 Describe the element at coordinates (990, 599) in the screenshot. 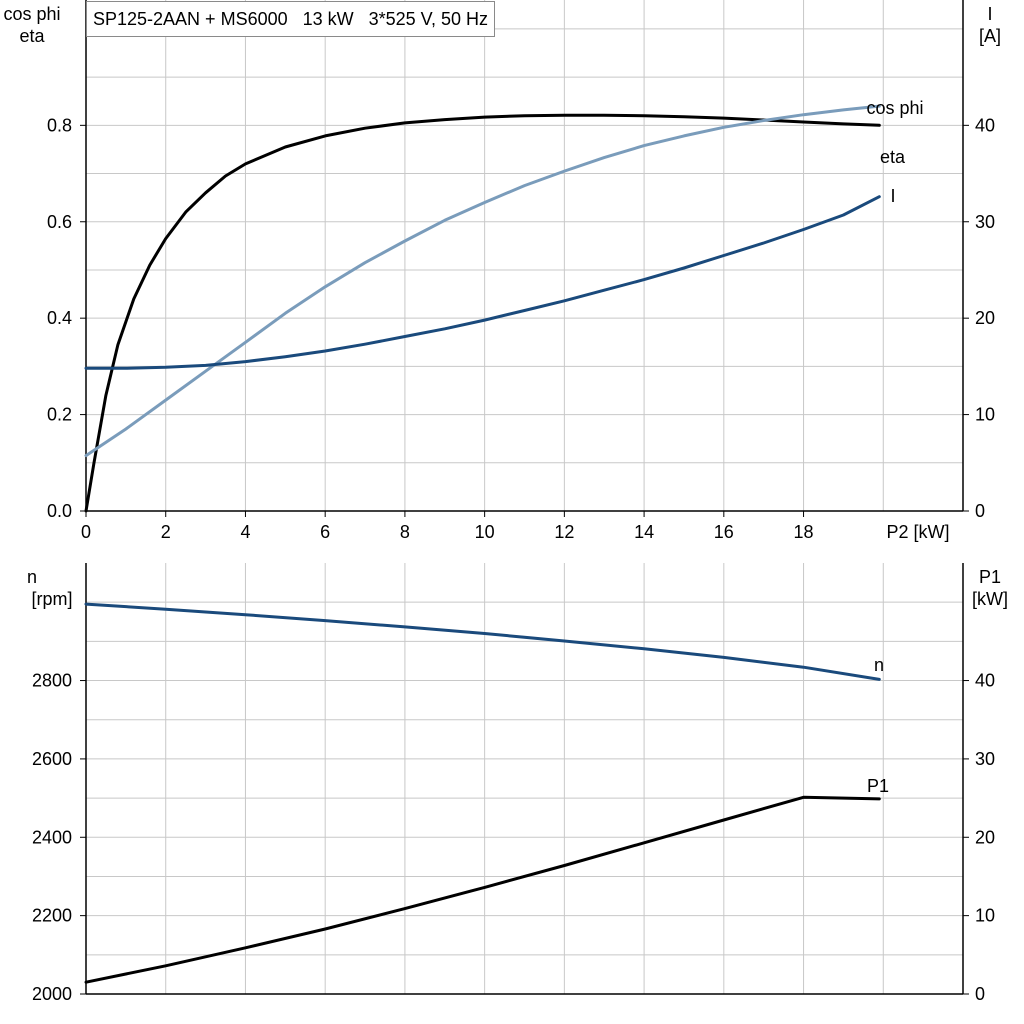

I see `right-axis-label: [kW]` at that location.